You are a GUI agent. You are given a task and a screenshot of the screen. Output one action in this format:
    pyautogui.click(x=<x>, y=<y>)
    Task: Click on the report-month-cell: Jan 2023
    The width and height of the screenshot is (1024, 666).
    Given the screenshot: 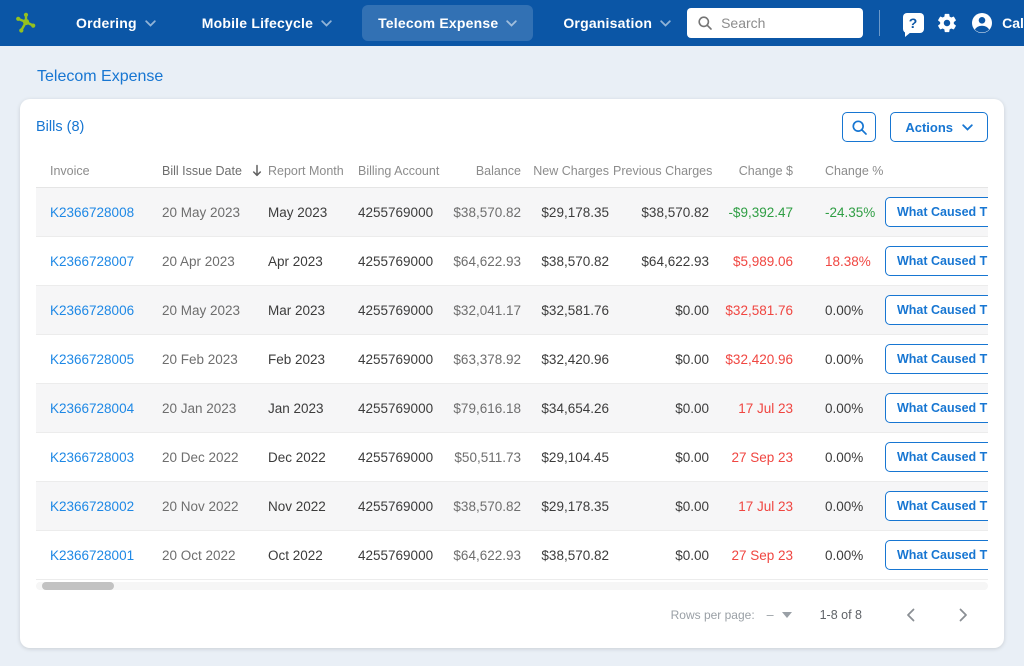 What is the action you would take?
    pyautogui.click(x=311, y=408)
    